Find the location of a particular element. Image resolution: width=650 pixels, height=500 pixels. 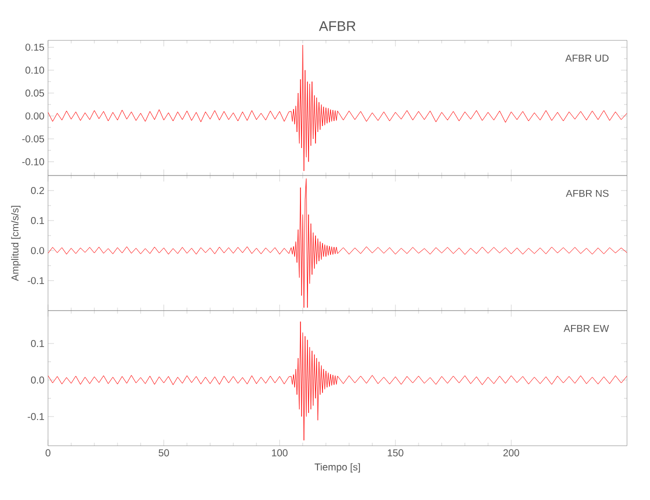

x-tick-label: 50 is located at coordinates (163, 452).